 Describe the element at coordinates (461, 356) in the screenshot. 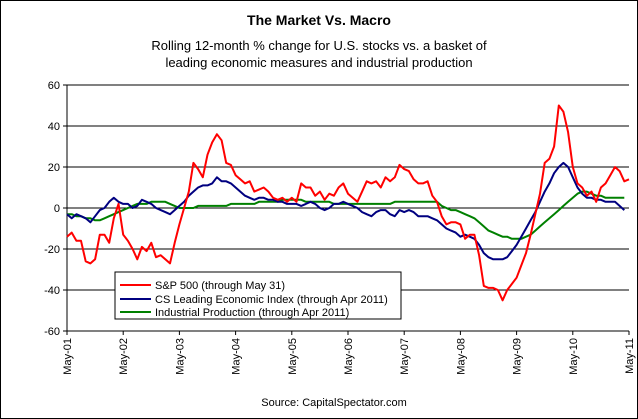

I see `x-tick-label-7: May-08` at that location.